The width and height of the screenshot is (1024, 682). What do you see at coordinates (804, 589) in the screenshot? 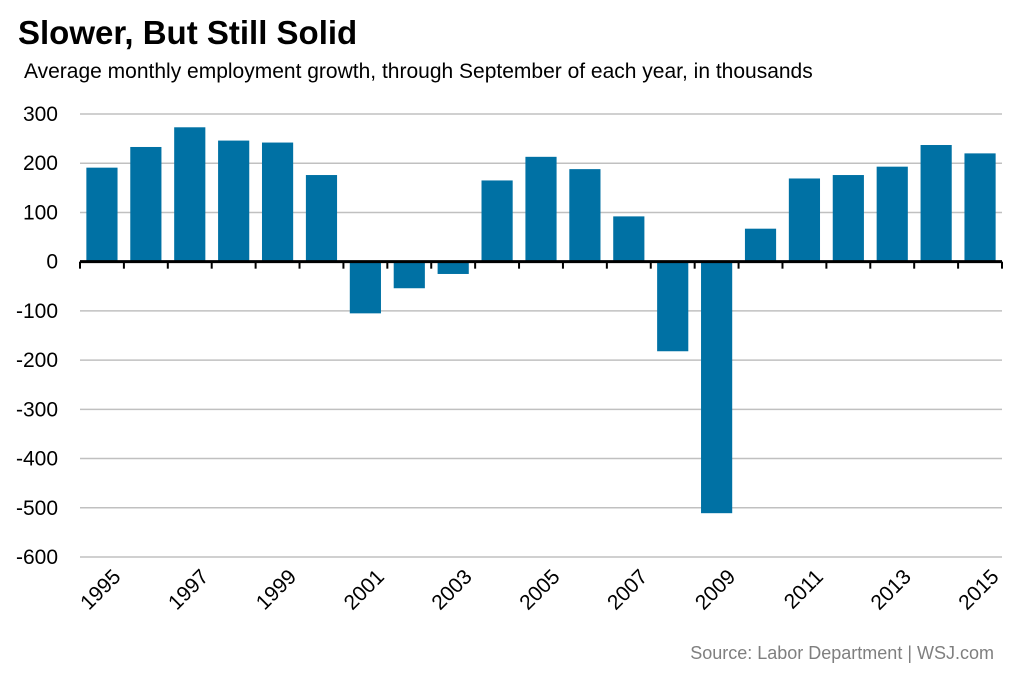
I see `x-tick-label: 2011` at bounding box center [804, 589].